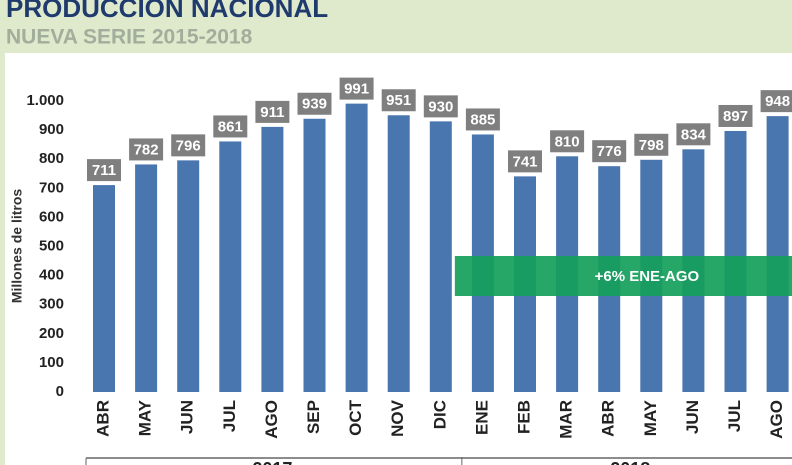 The height and width of the screenshot is (465, 792). Describe the element at coordinates (51, 275) in the screenshot. I see `y-tick-label: 400` at that location.